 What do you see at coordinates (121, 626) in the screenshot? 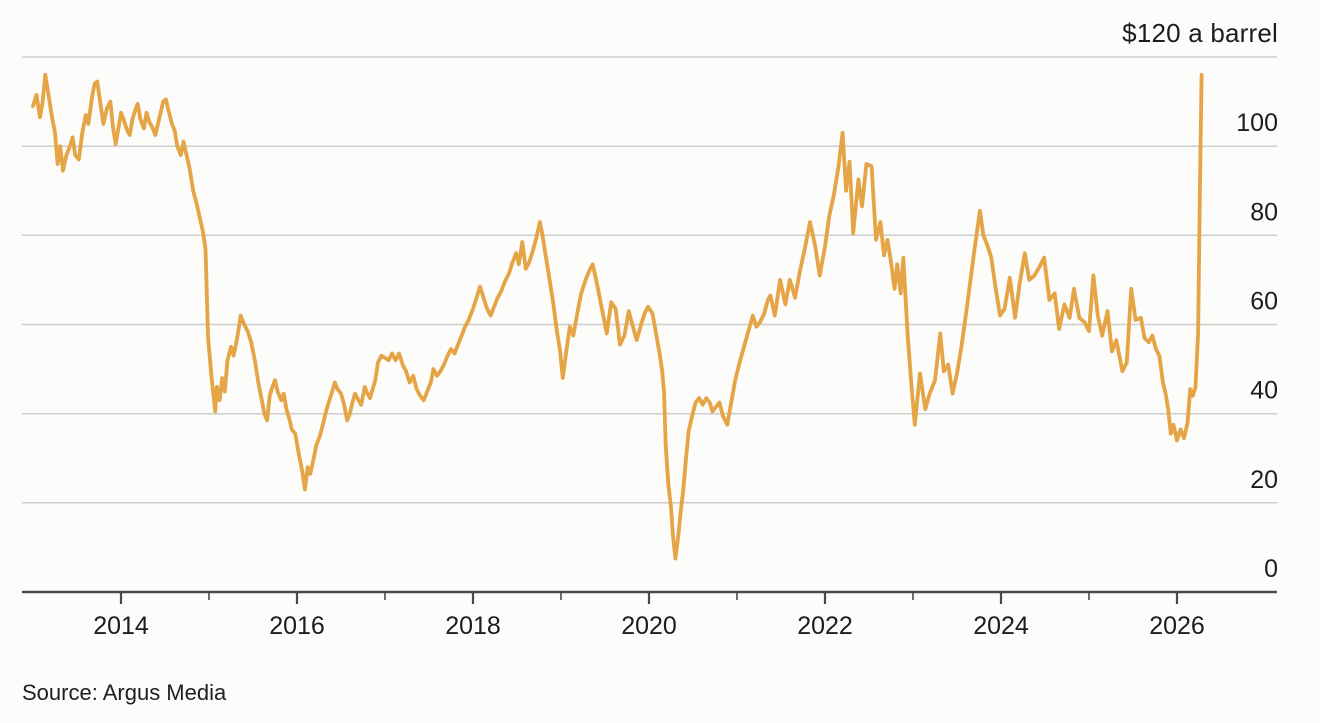
I see `x-axis-tick-label: 2014` at bounding box center [121, 626].